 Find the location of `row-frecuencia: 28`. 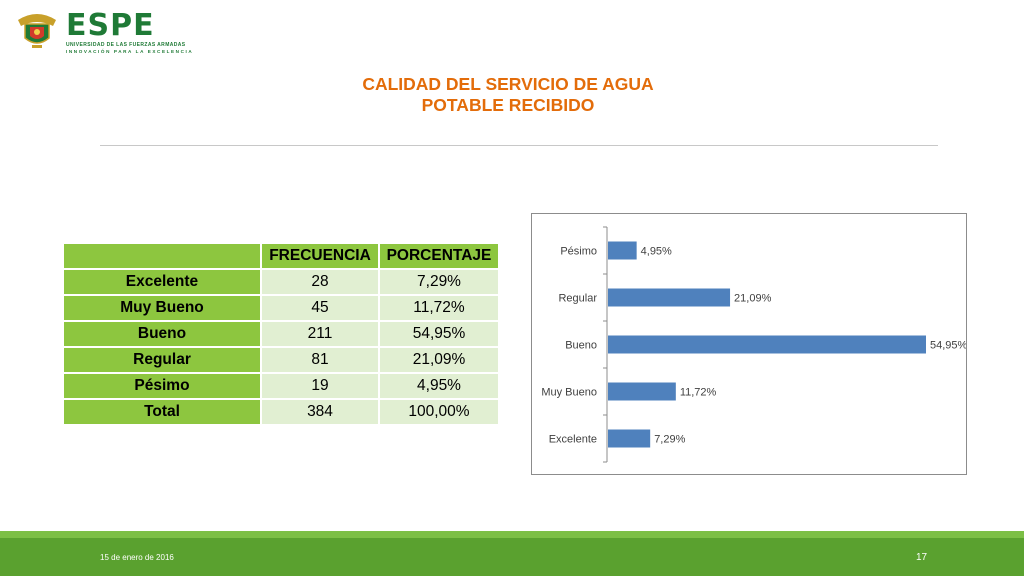

row-frecuencia: 28 is located at coordinates (320, 282).